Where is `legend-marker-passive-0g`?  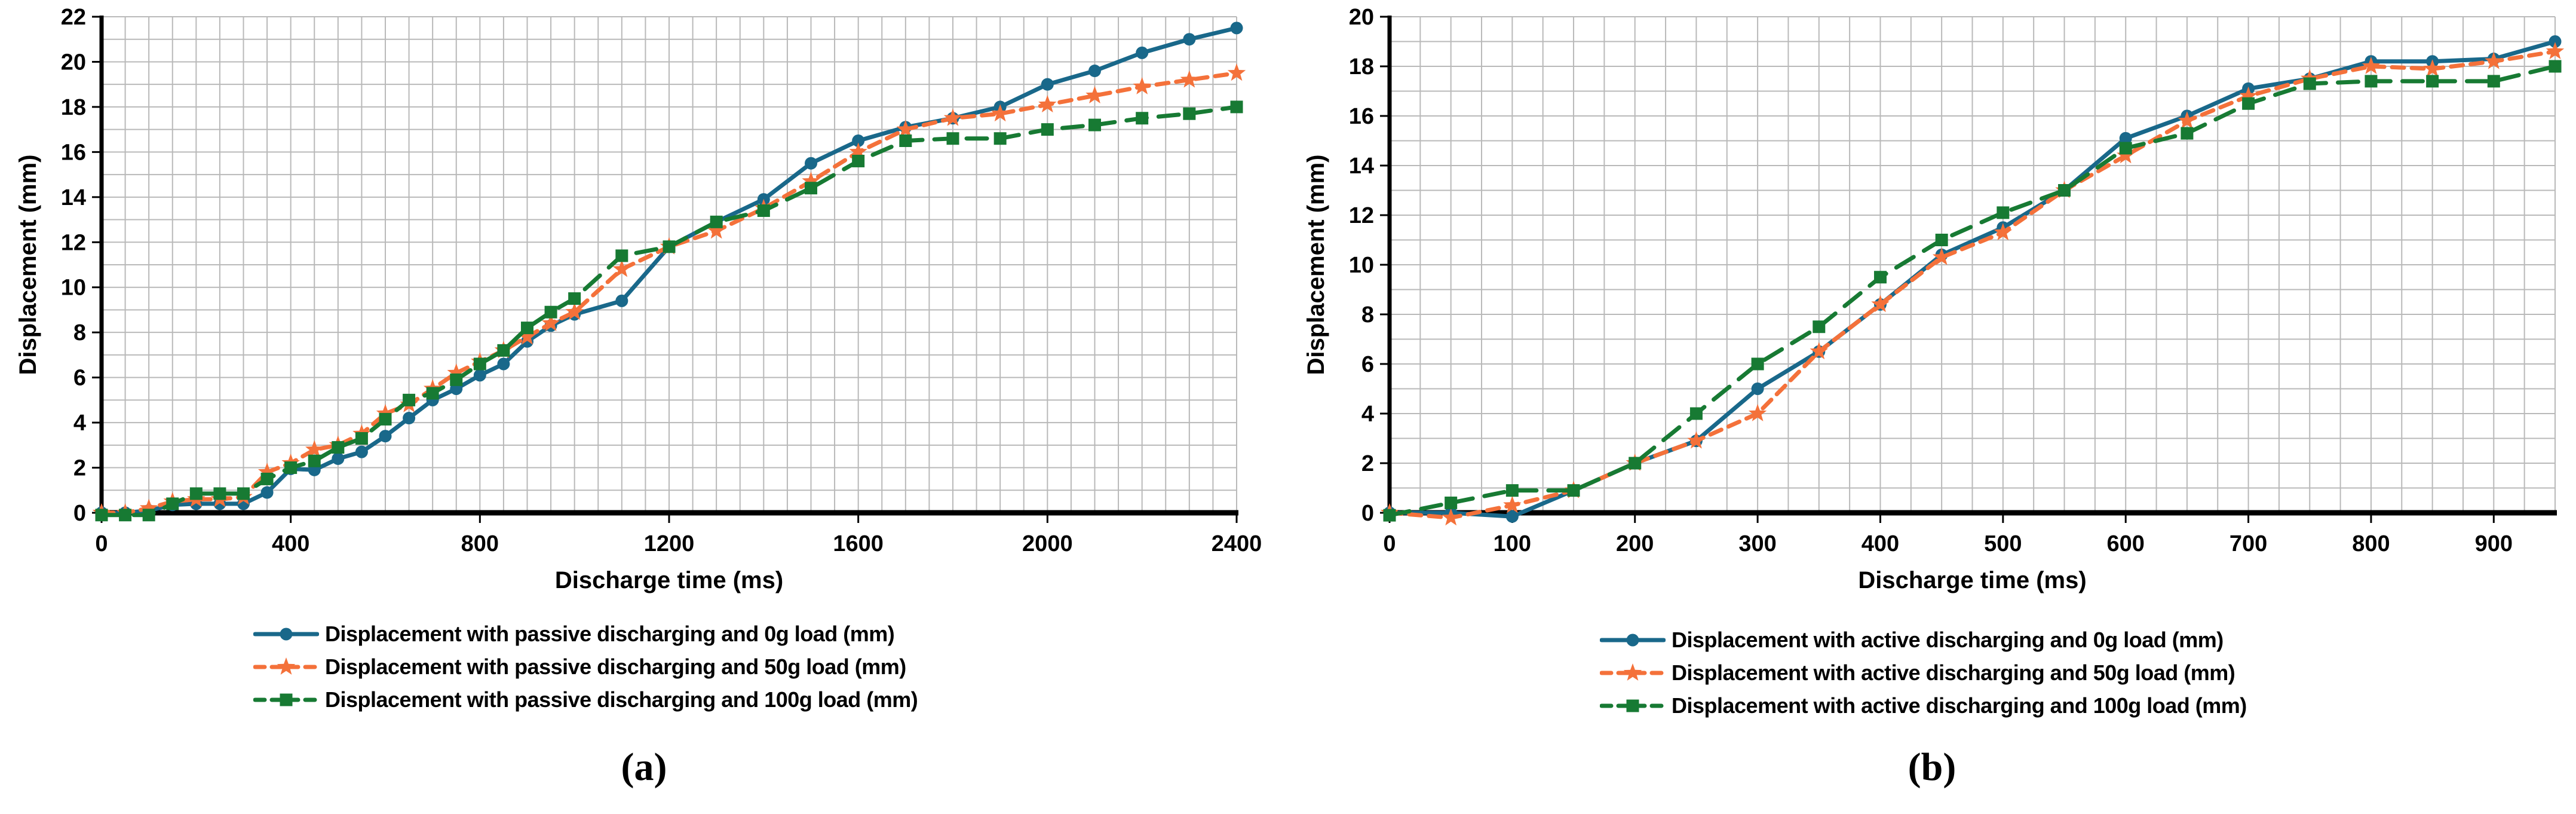
legend-marker-passive-0g is located at coordinates (286, 634).